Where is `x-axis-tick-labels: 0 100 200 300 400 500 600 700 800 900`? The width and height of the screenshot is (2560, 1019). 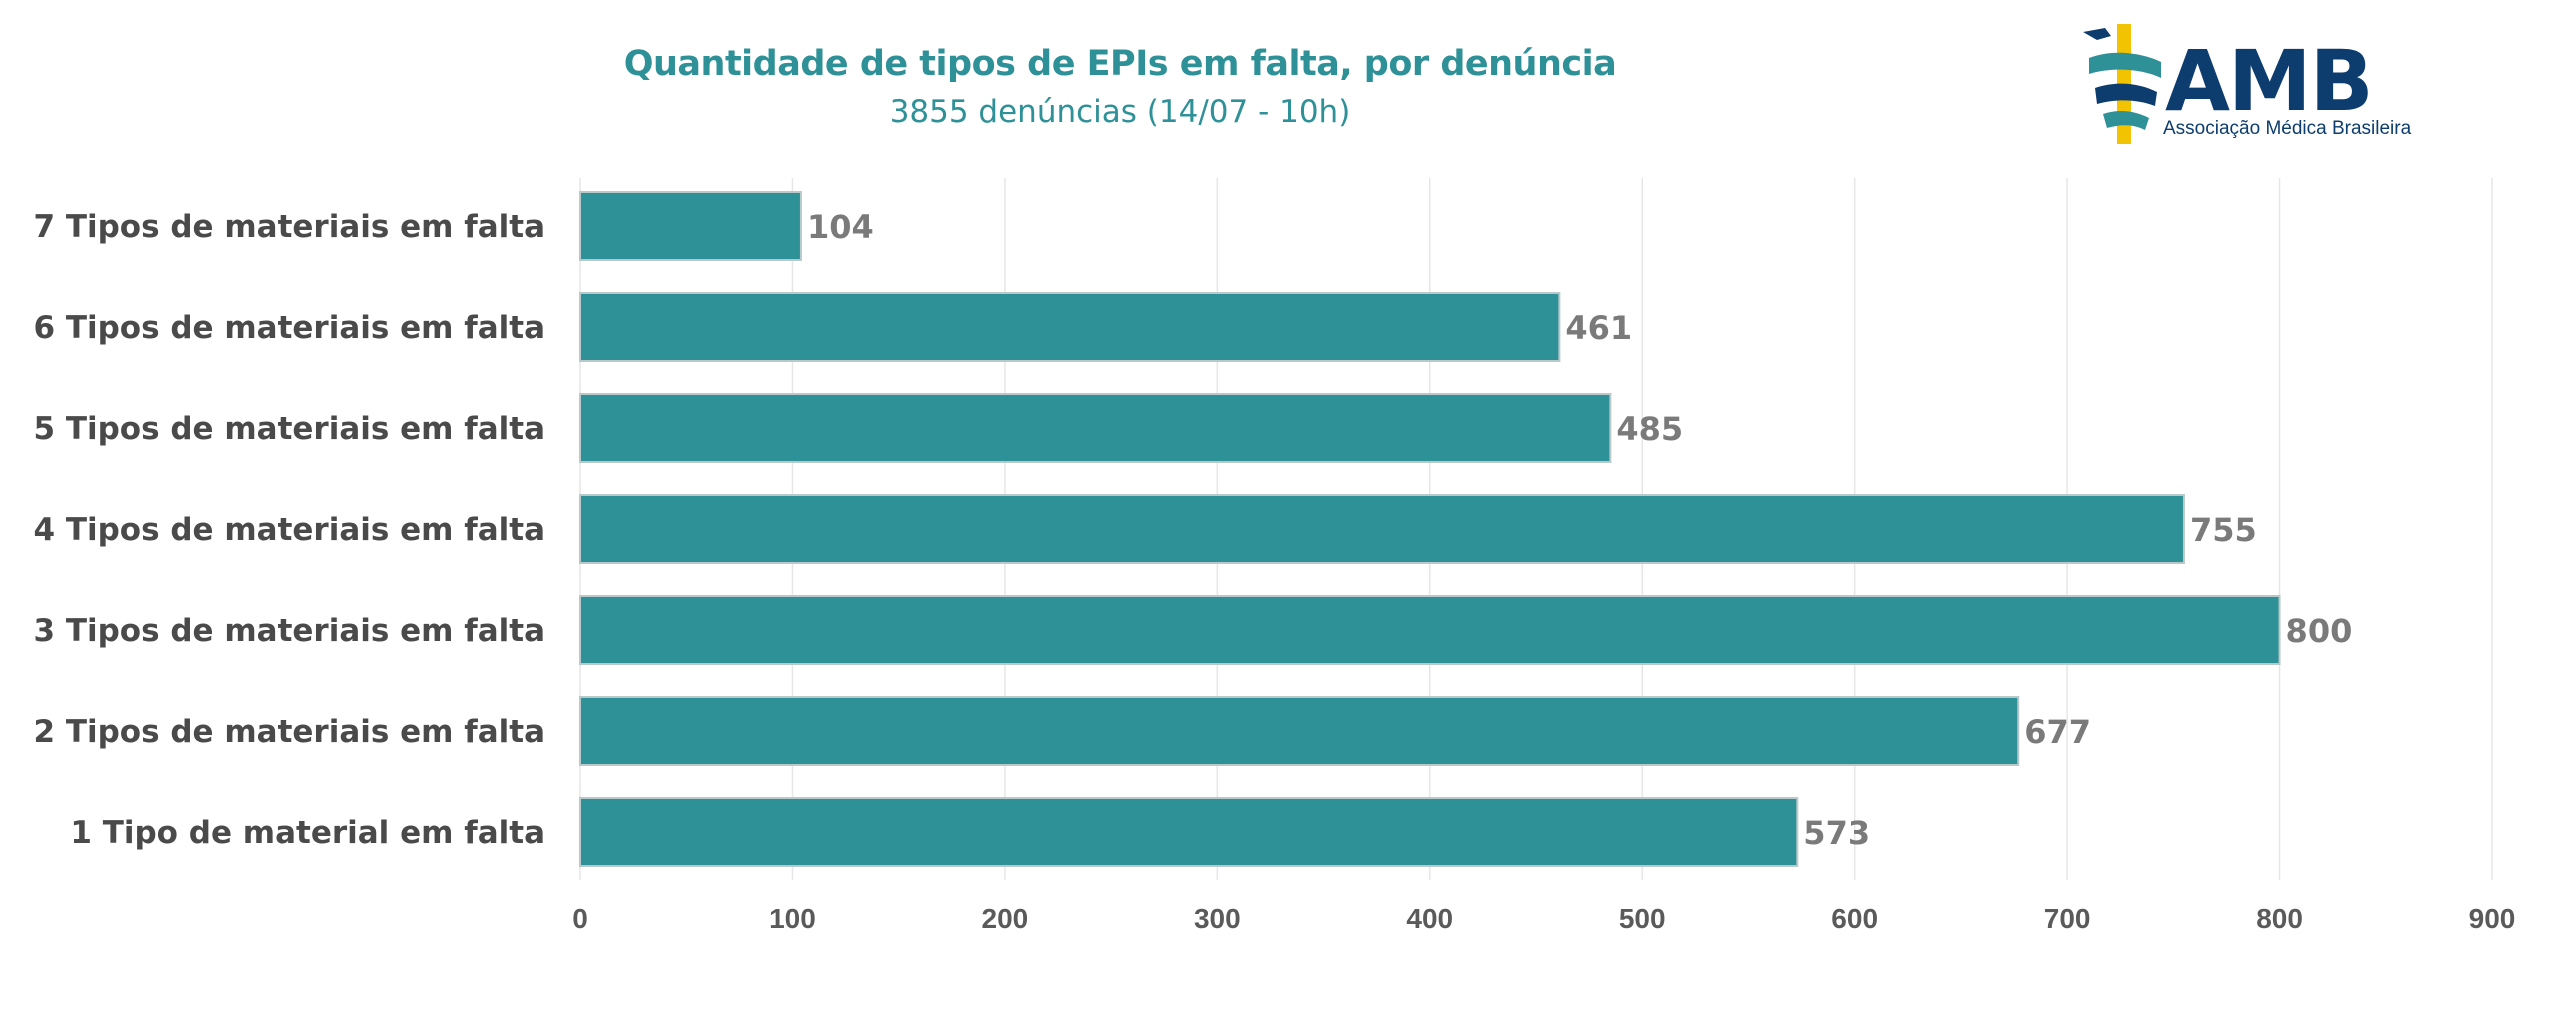 x-axis-tick-labels: 0 100 200 300 400 500 600 700 800 900 is located at coordinates (1543, 918).